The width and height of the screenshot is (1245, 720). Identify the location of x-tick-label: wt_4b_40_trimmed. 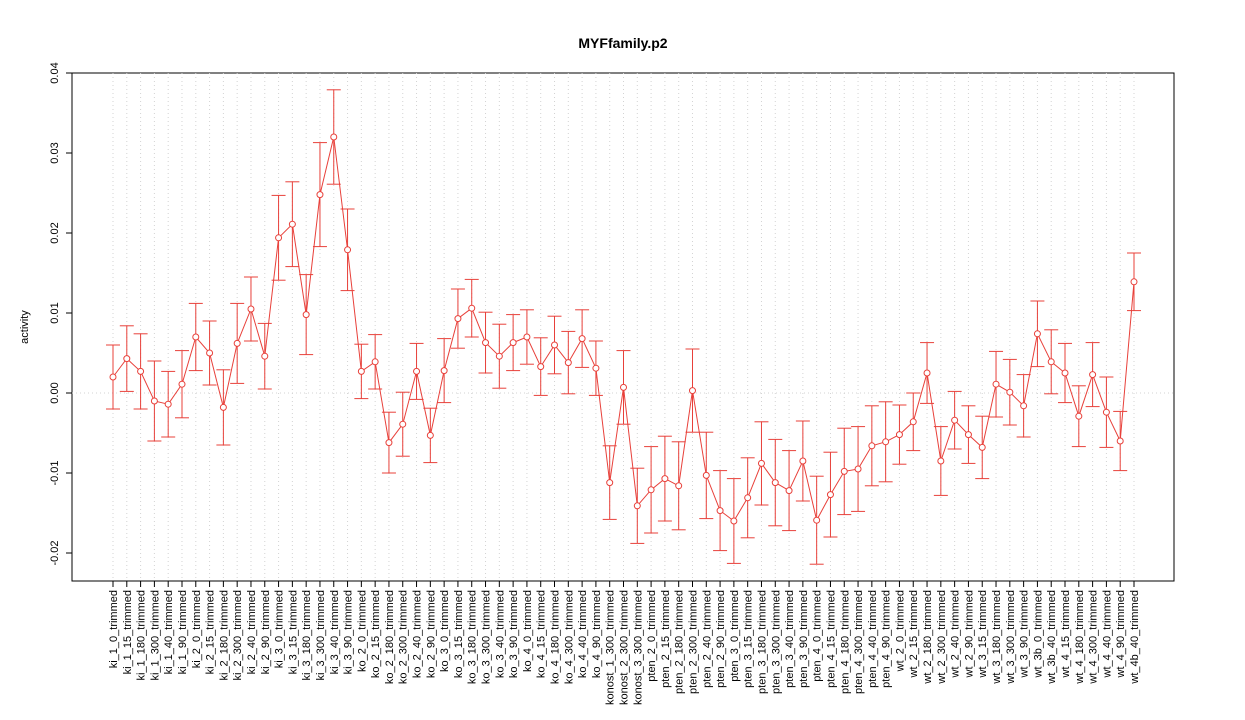
(1135, 637).